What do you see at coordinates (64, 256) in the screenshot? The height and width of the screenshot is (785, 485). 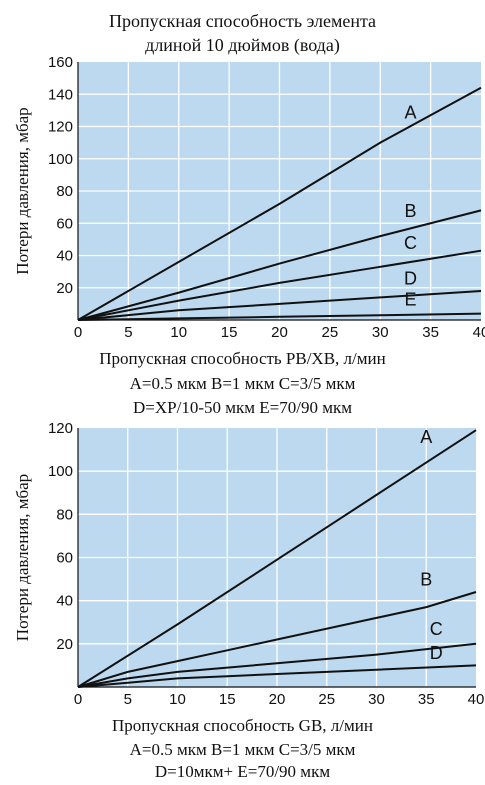 I see `chart-1-y-tick-label: 40` at bounding box center [64, 256].